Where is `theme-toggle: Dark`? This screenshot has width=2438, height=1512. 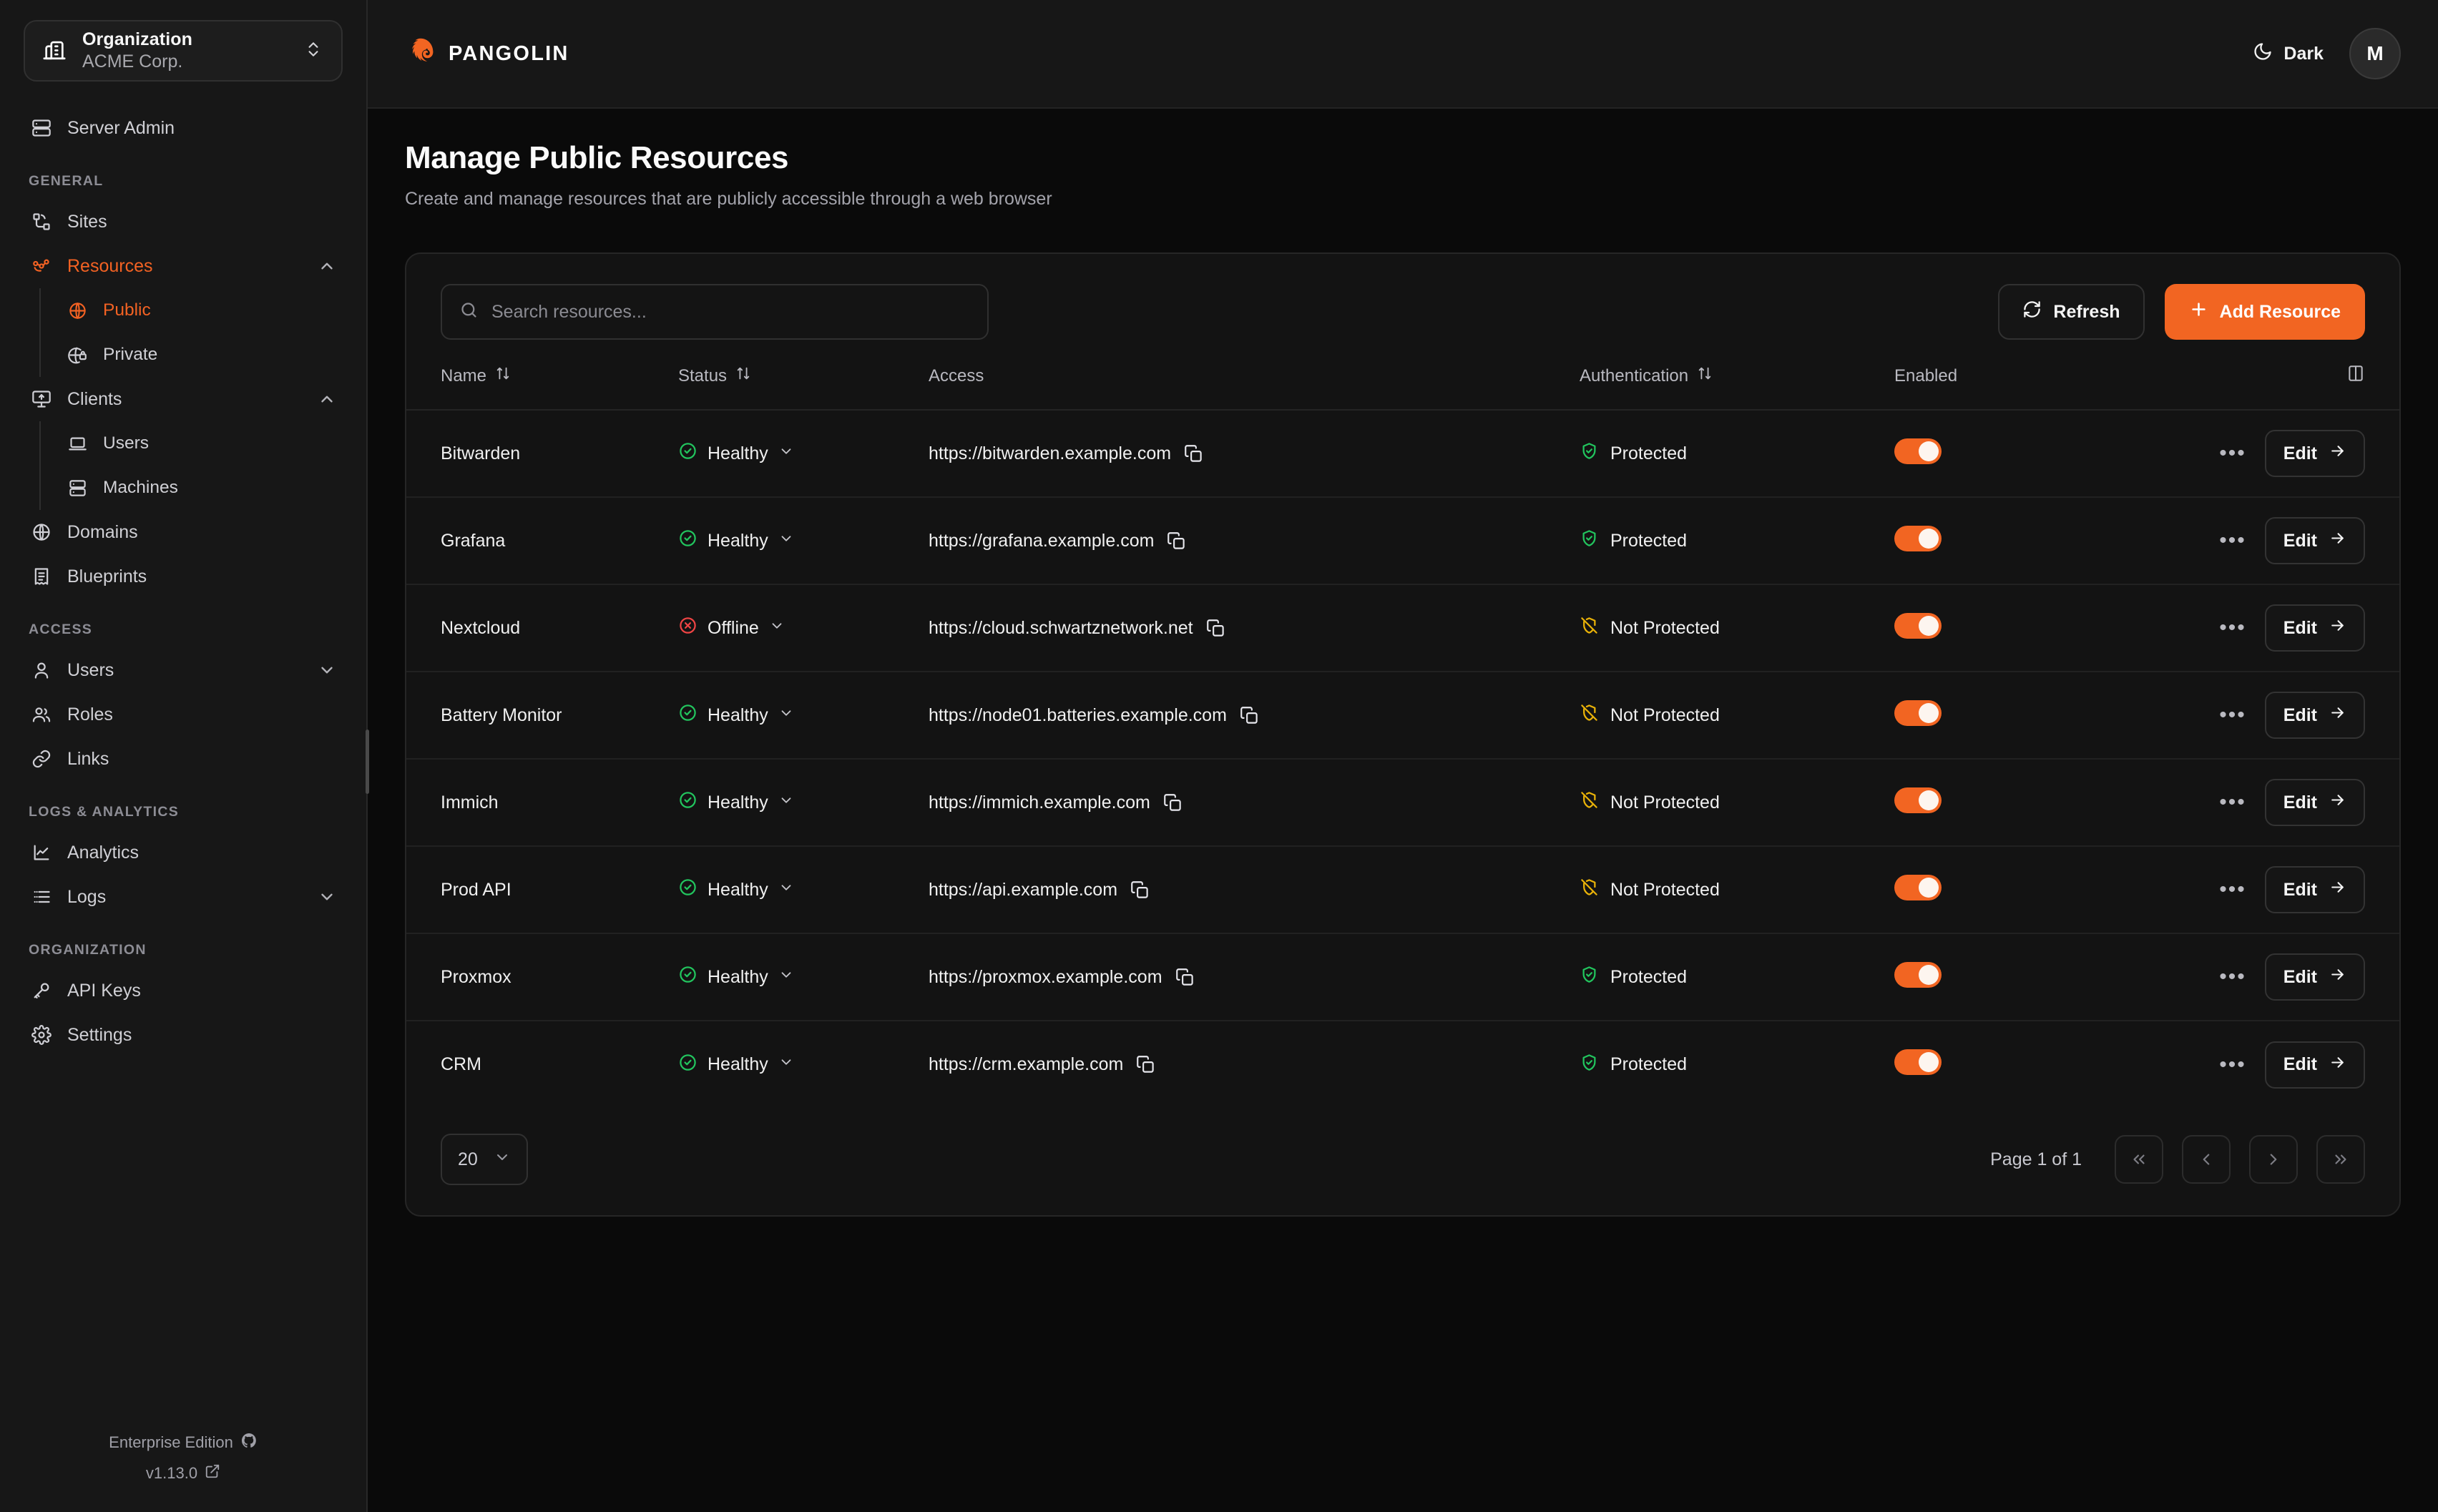
theme-toggle: Dark is located at coordinates (2288, 54).